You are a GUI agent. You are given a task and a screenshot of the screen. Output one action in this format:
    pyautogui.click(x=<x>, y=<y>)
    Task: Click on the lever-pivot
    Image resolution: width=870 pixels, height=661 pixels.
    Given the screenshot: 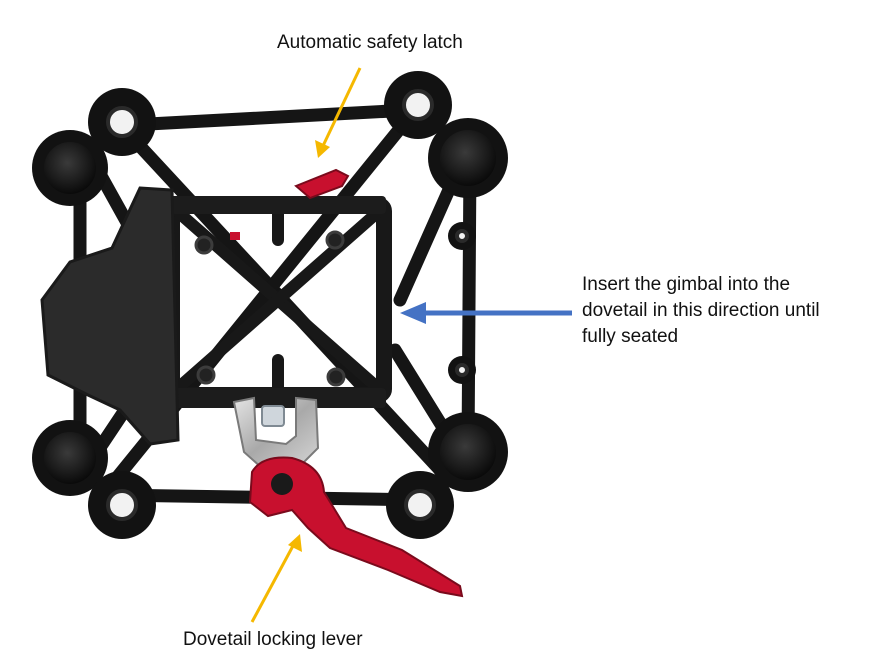 What is the action you would take?
    pyautogui.click(x=282, y=484)
    